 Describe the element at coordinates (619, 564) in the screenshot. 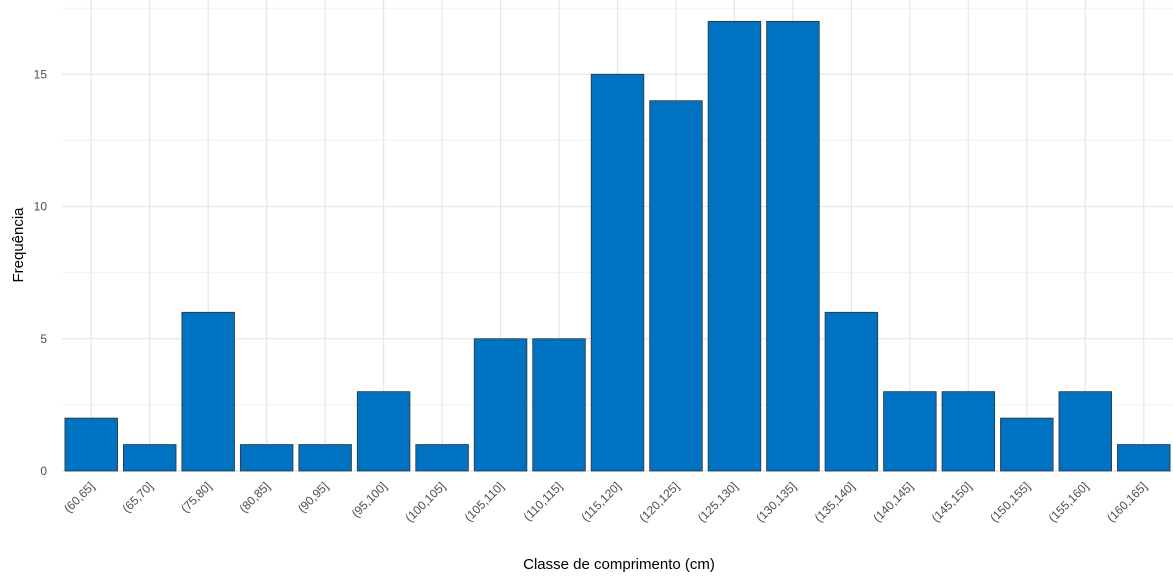

I see `x-axis-title: Classe de comprimento (cm)` at that location.